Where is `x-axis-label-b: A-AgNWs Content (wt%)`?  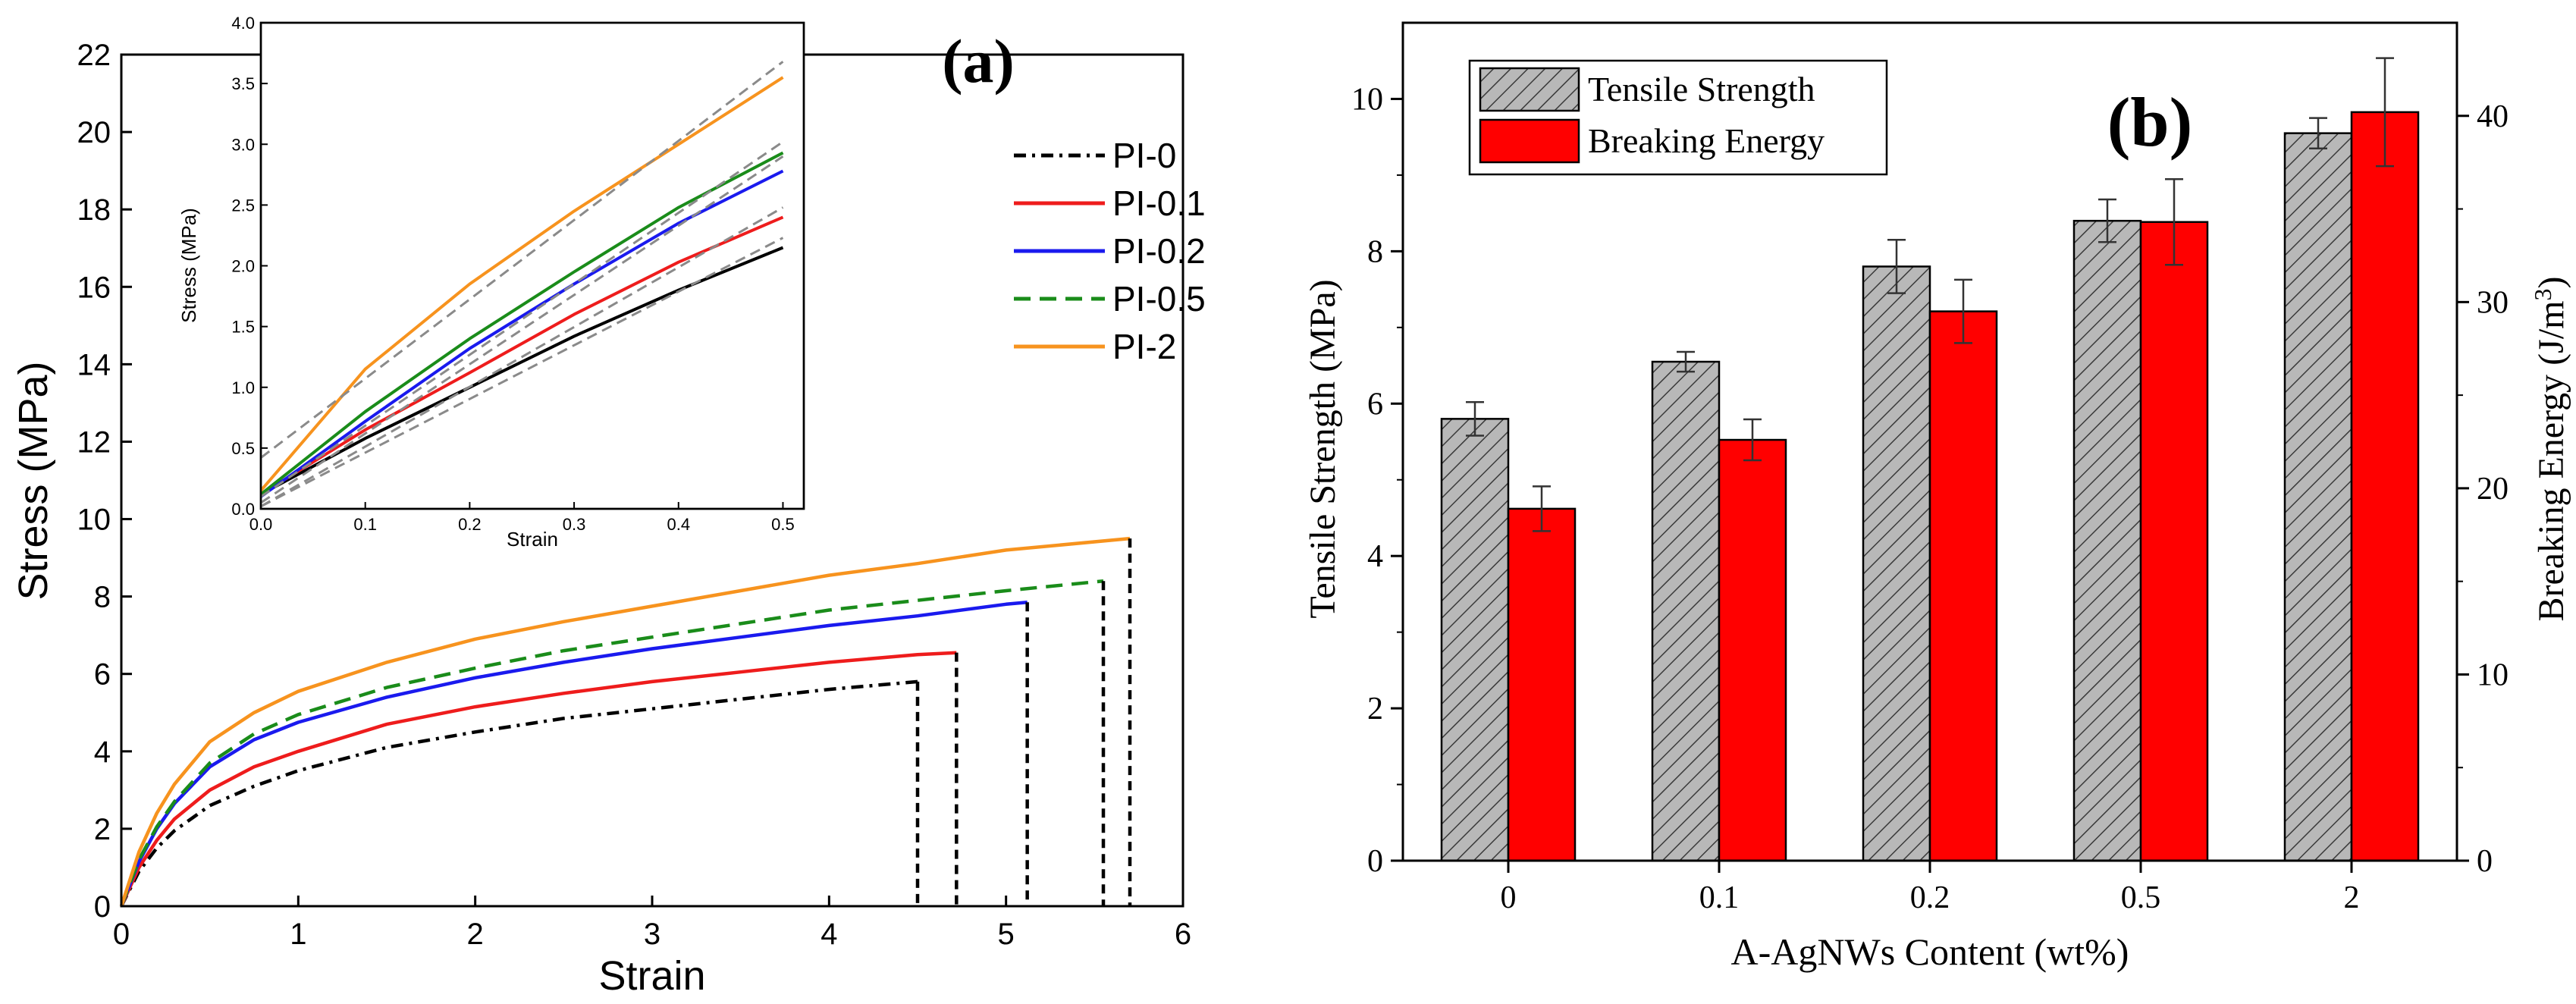
x-axis-label-b: A-AgNWs Content (wt%) is located at coordinates (1930, 951).